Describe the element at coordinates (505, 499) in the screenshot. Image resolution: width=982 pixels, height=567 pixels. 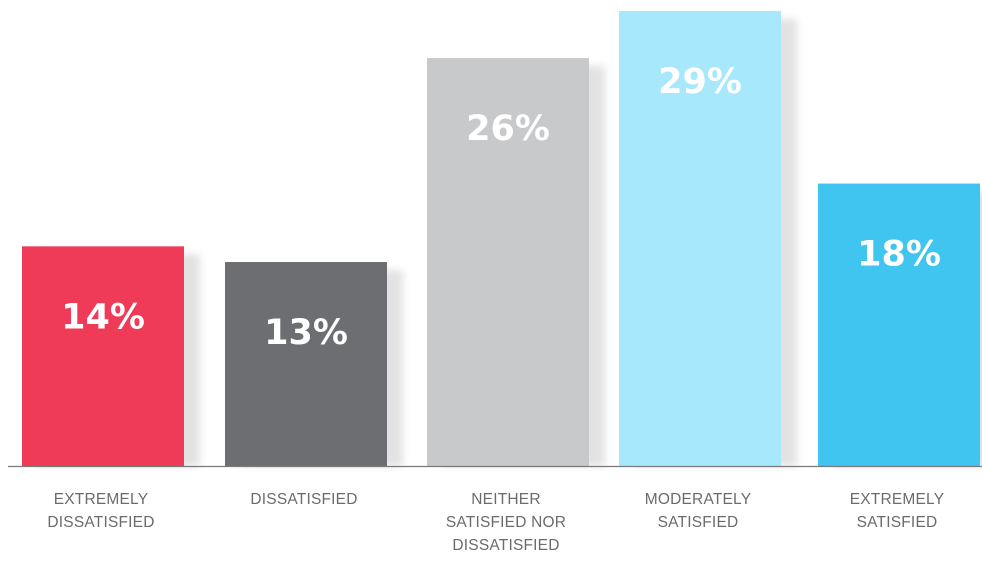
I see `category-label-line: NEITHER` at that location.